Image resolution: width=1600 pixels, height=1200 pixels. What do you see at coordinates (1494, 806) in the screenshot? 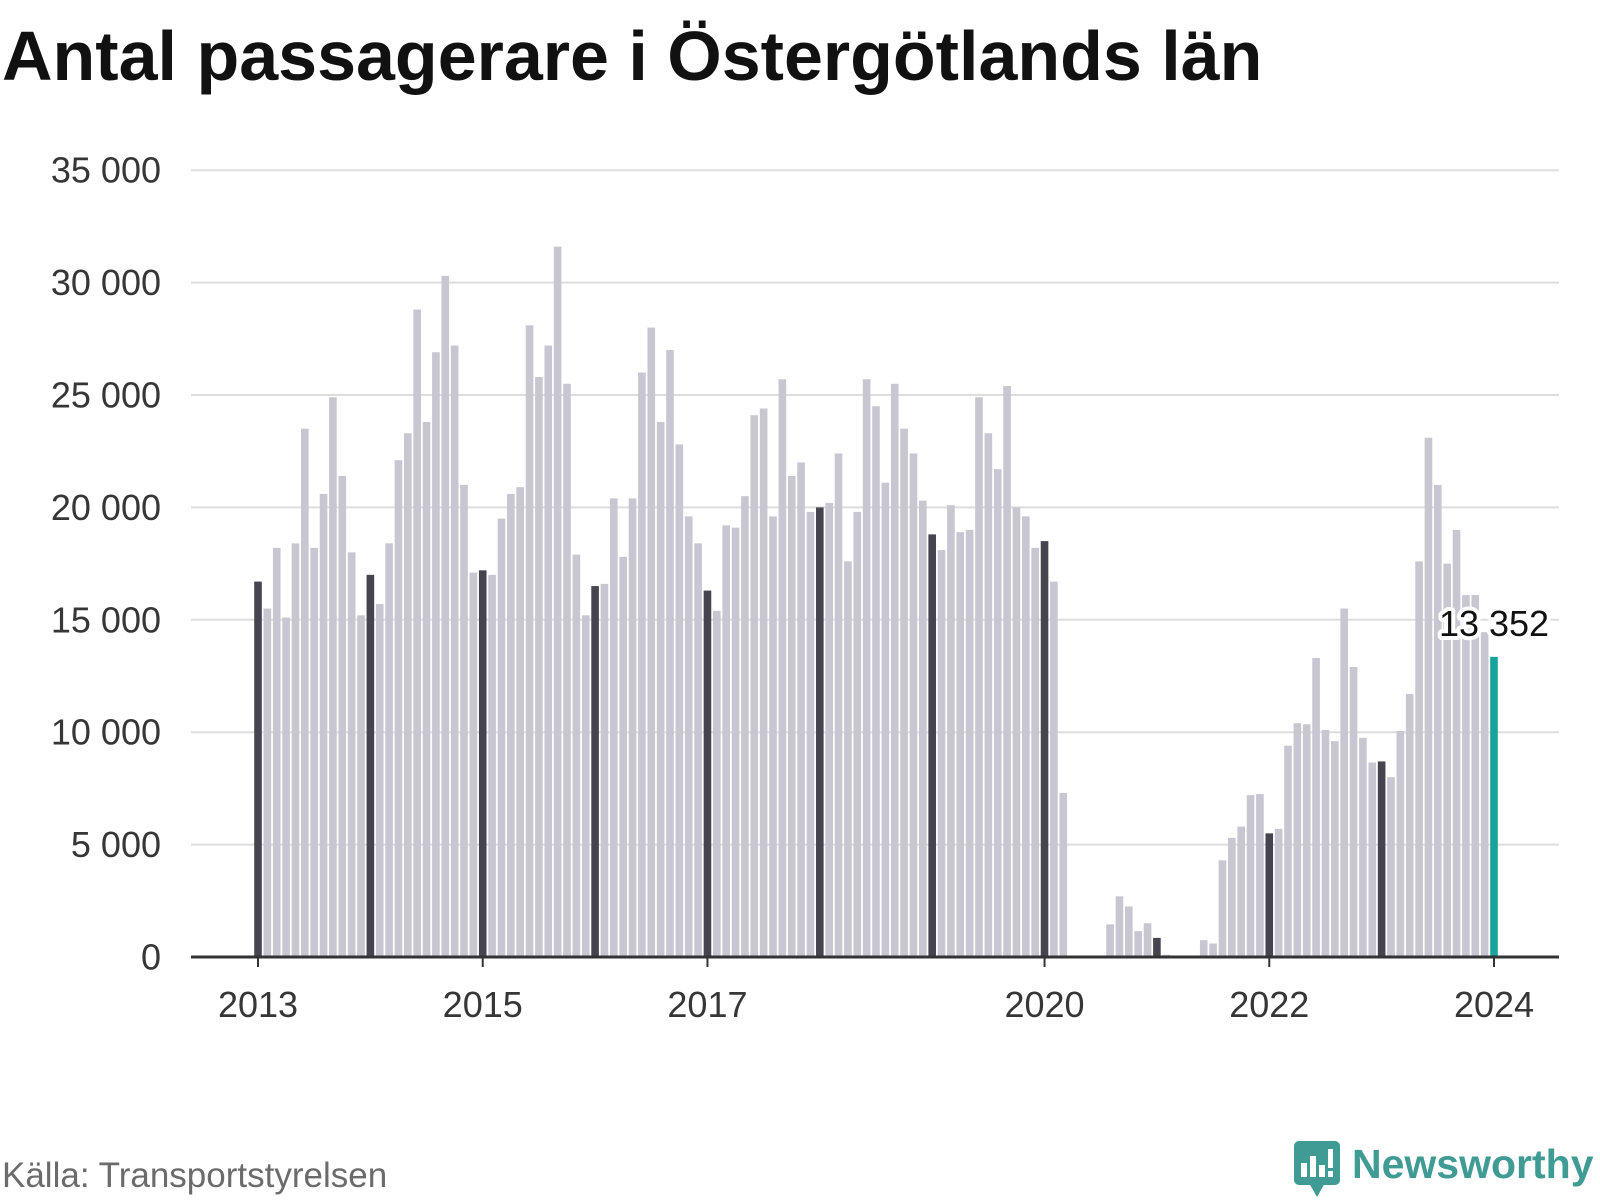
I see `latest-bar` at bounding box center [1494, 806].